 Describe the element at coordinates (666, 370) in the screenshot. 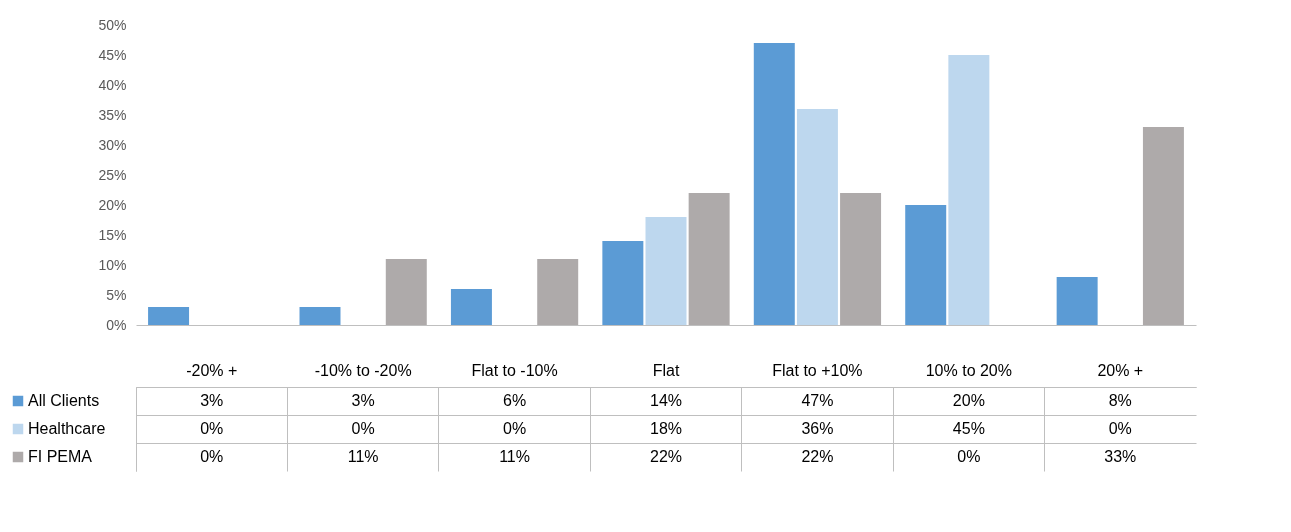

I see `x-tick-label: Flat` at that location.